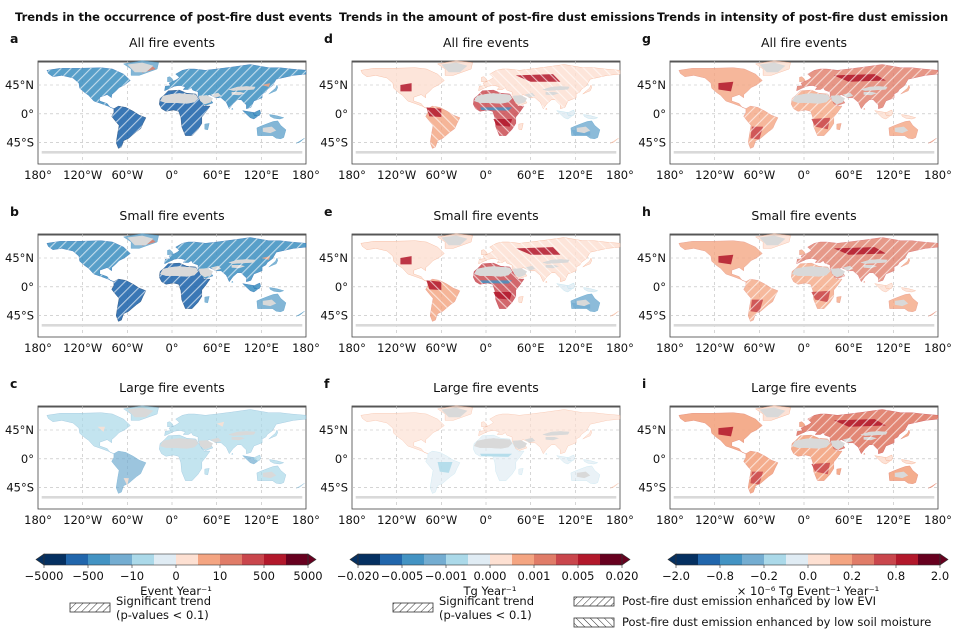  I want to click on no-data-region-ausd, so click(901, 475).